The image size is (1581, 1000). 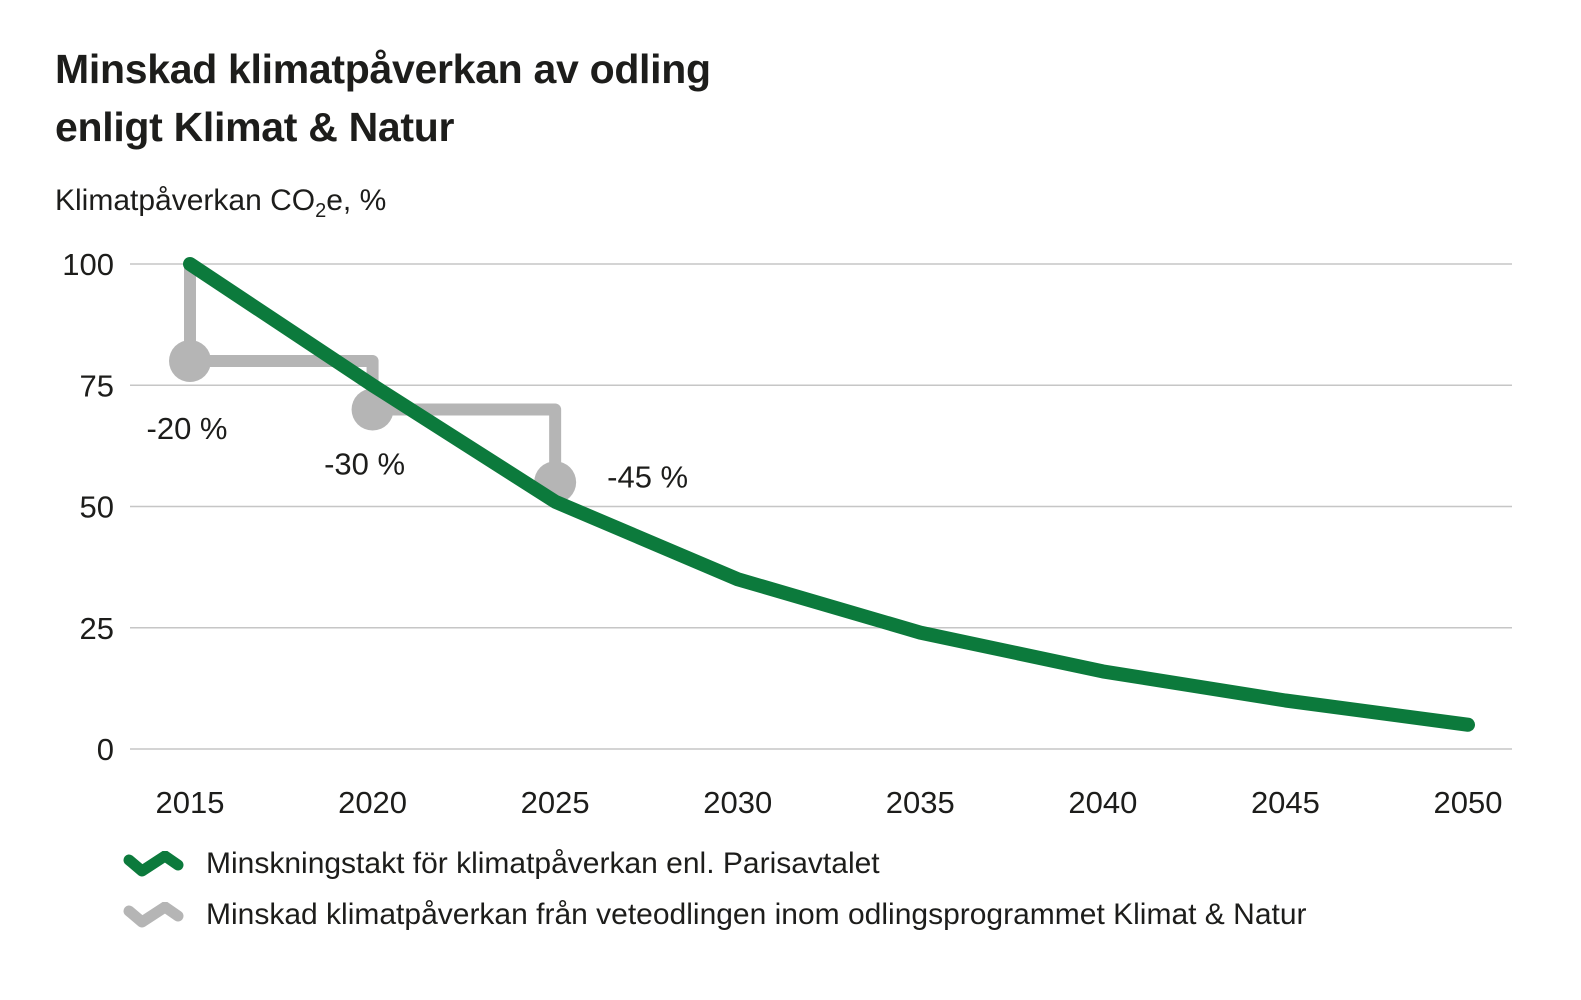 I want to click on annotation-label: -30 %, so click(x=364, y=464).